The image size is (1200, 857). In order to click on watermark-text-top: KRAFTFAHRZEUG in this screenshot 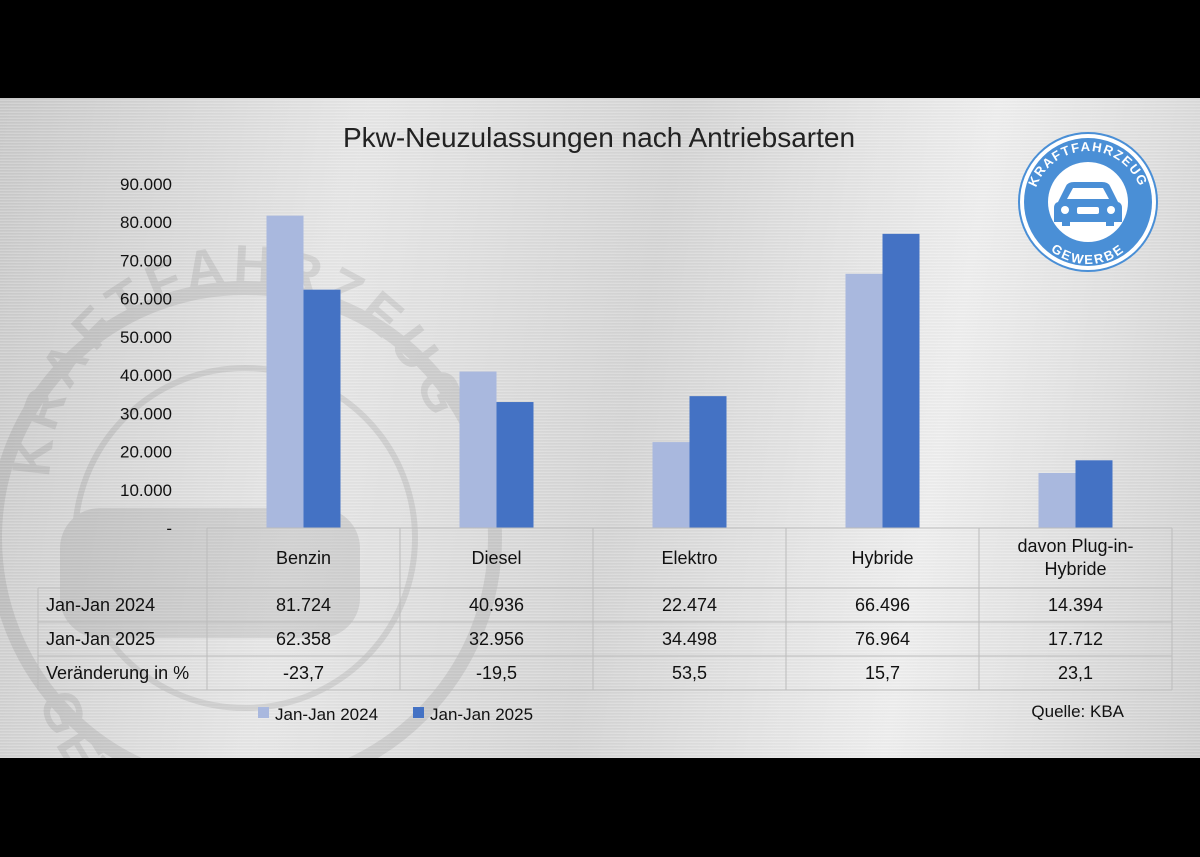, I will do `click(236, 356)`.